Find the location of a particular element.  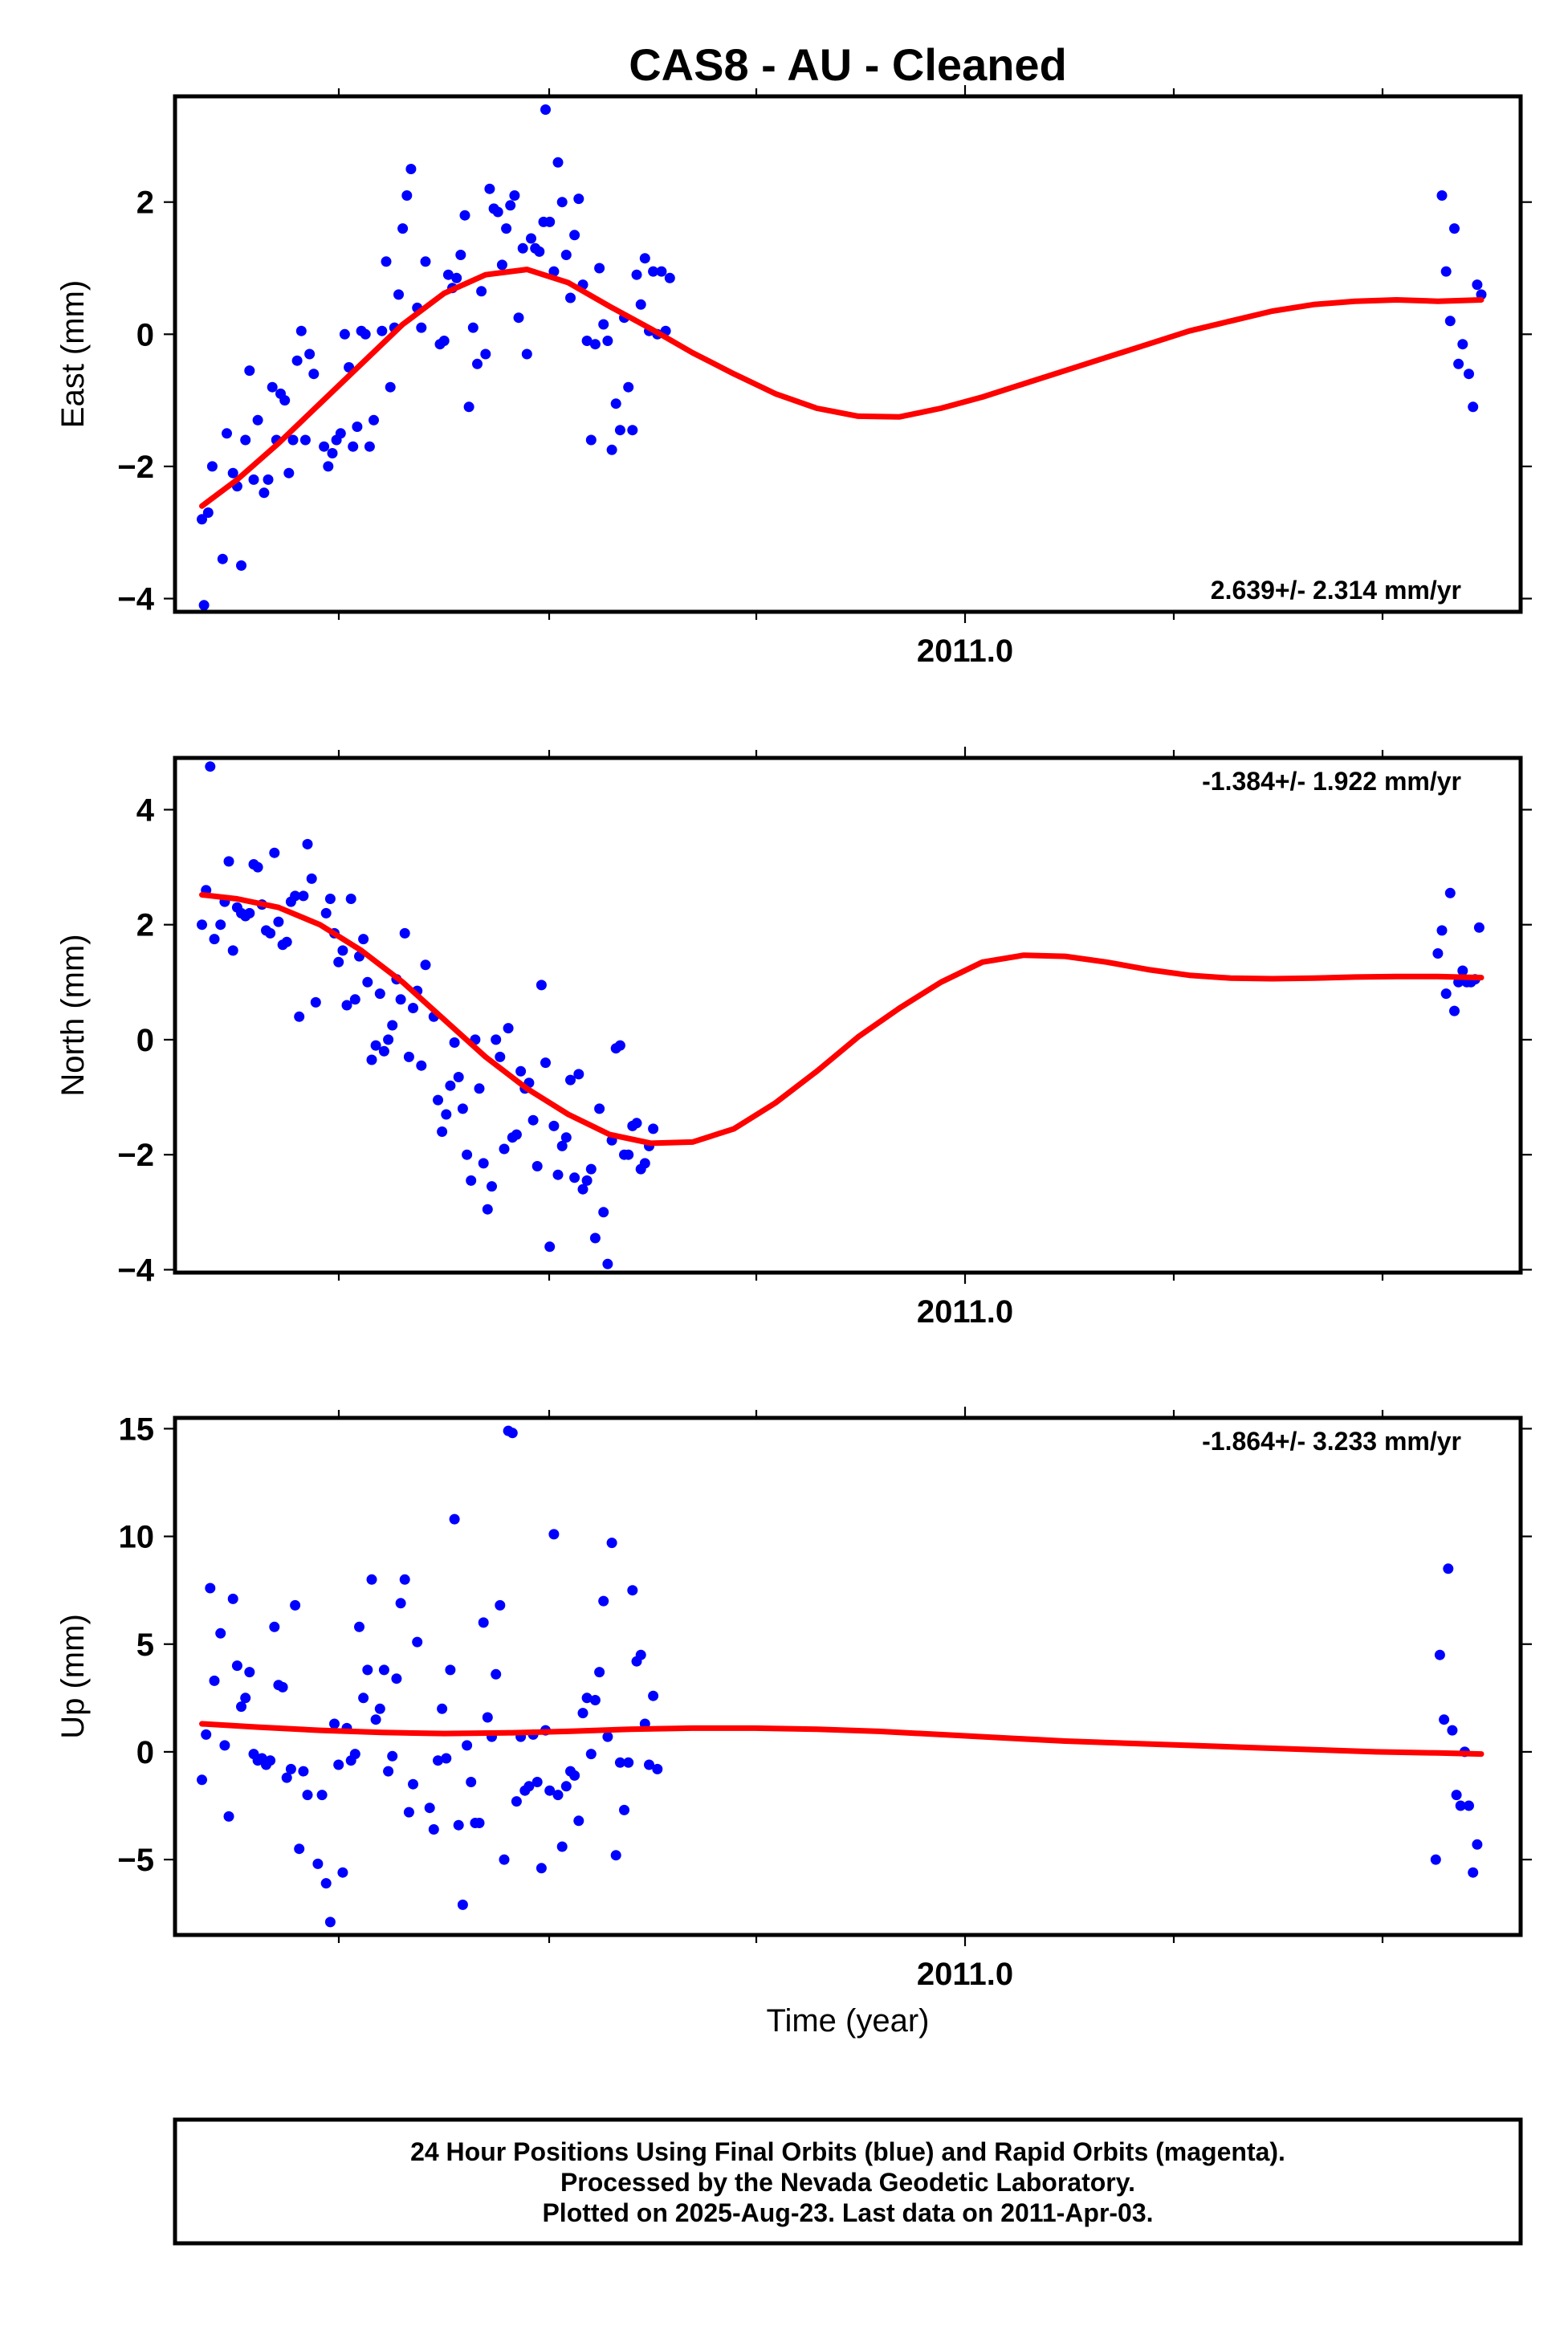

north-ytick-label: 0 is located at coordinates (145, 1040).